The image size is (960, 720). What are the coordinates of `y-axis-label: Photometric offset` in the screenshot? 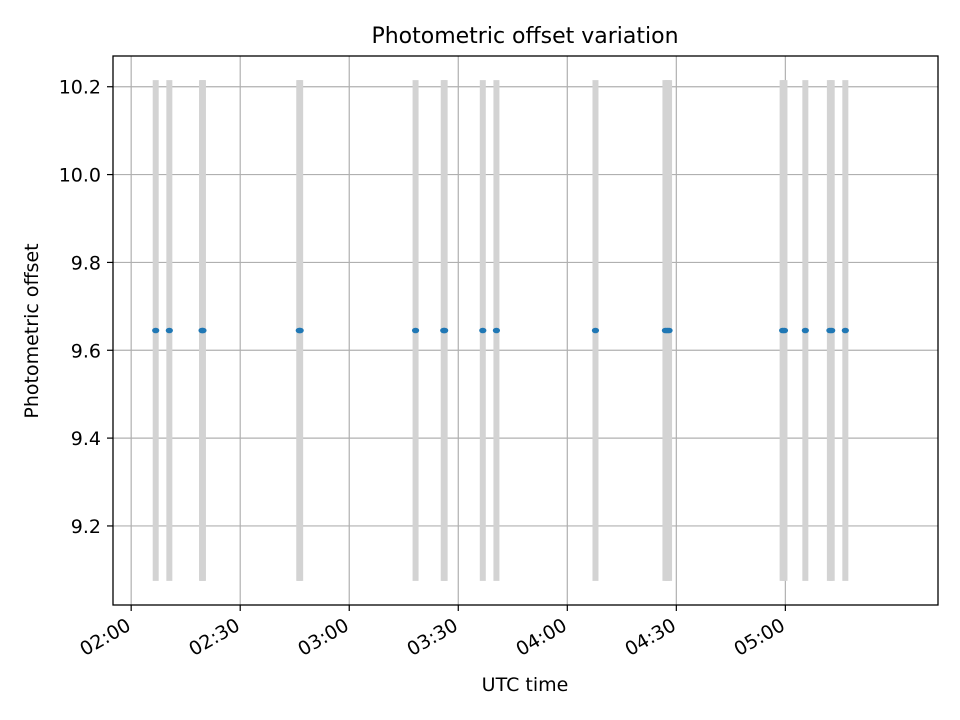 It's located at (32, 330).